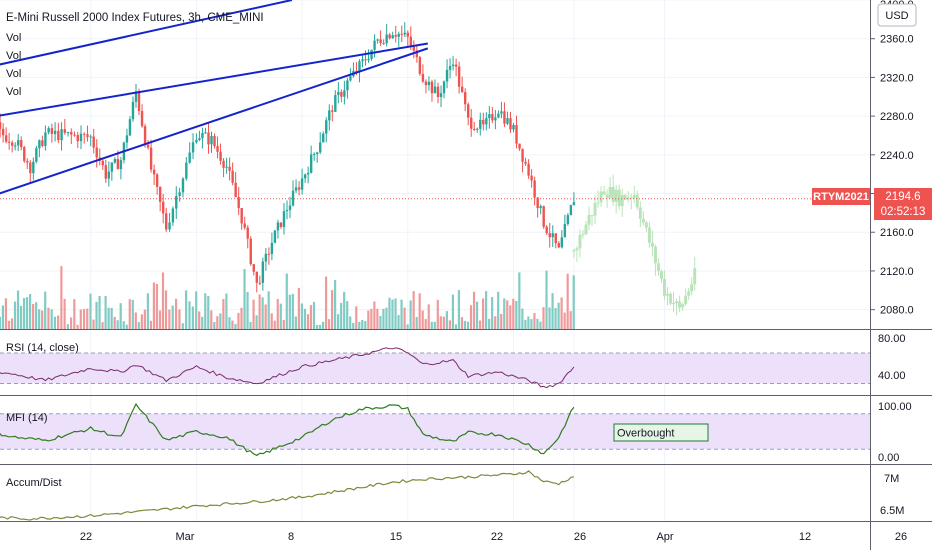 Image resolution: width=932 pixels, height=550 pixels. I want to click on accum-dist-label: Accum/Dist, so click(34, 483).